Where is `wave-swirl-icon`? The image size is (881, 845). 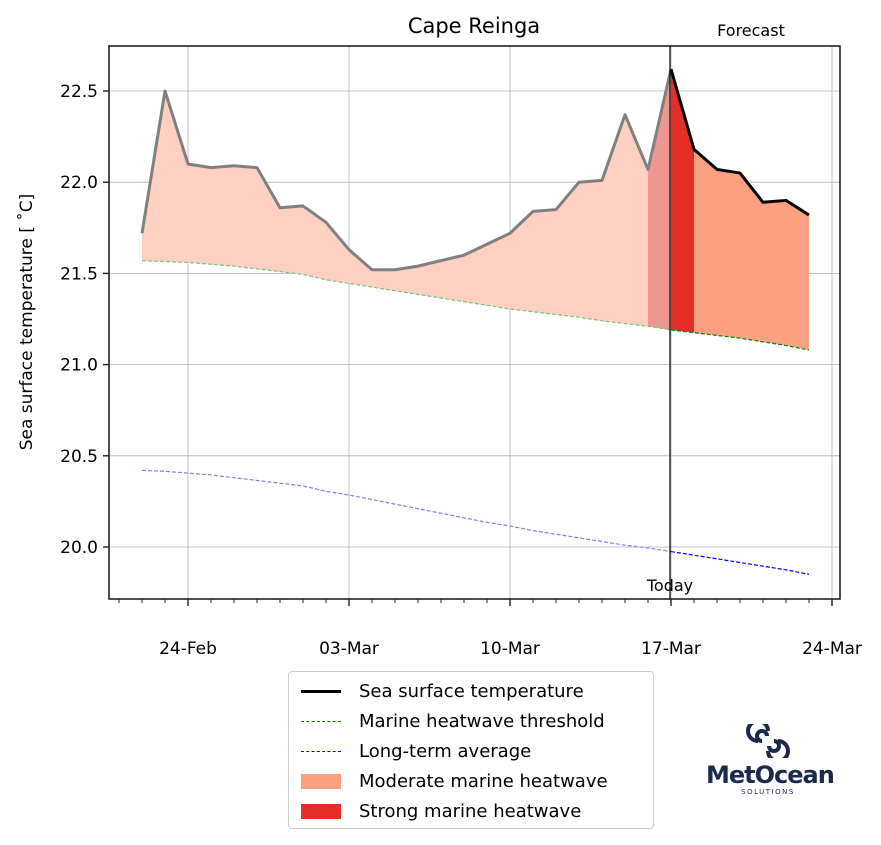 wave-swirl-icon is located at coordinates (768, 741).